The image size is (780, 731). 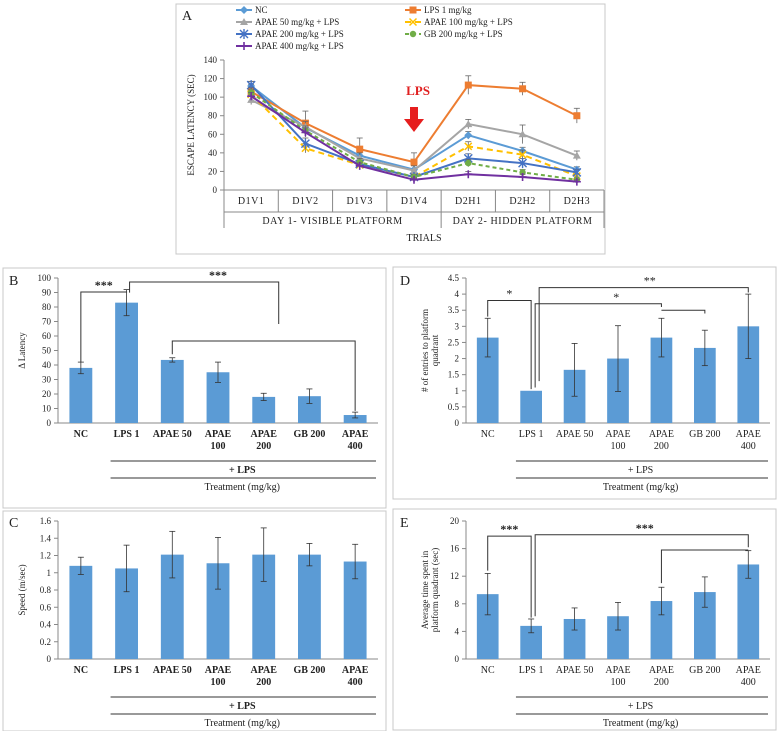 What do you see at coordinates (309, 670) in the screenshot?
I see `panel-c-x-tick-label: GB 200` at bounding box center [309, 670].